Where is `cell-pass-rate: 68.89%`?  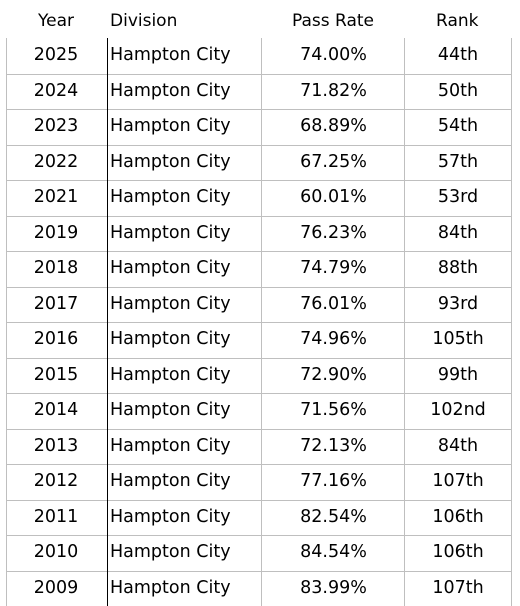
cell-pass-rate: 68.89% is located at coordinates (333, 127).